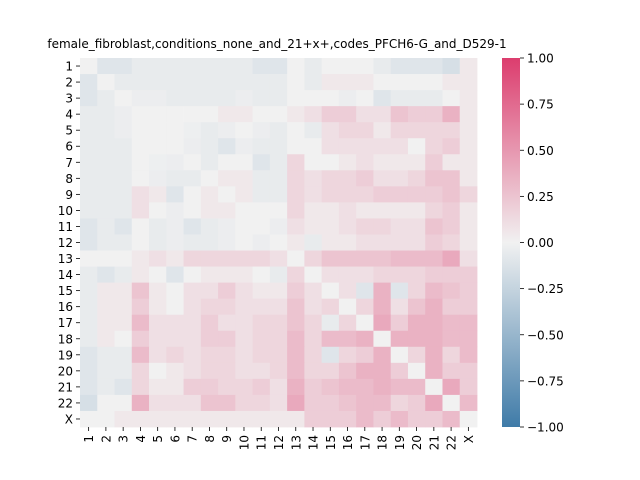  I want to click on column-tick-label: 20, so click(417, 442).